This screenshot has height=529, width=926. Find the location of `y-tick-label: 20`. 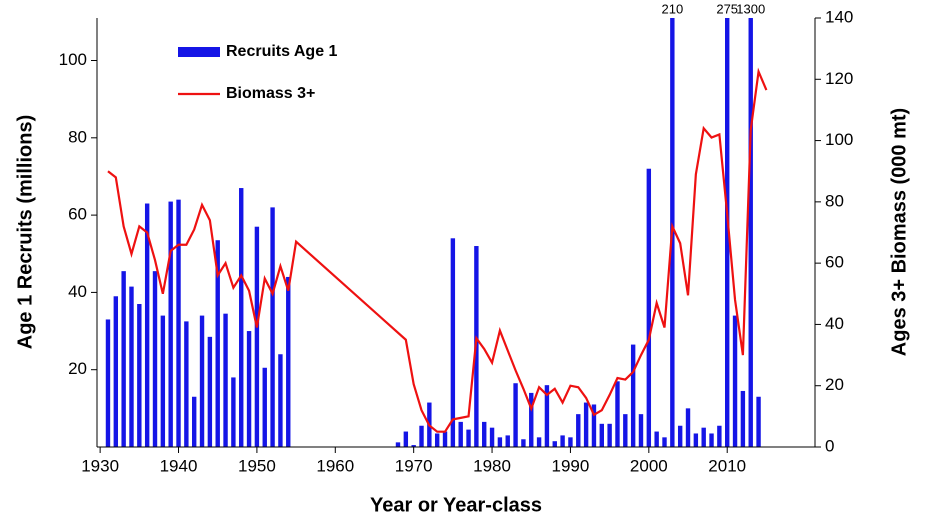

y-tick-label: 20 is located at coordinates (77, 368).